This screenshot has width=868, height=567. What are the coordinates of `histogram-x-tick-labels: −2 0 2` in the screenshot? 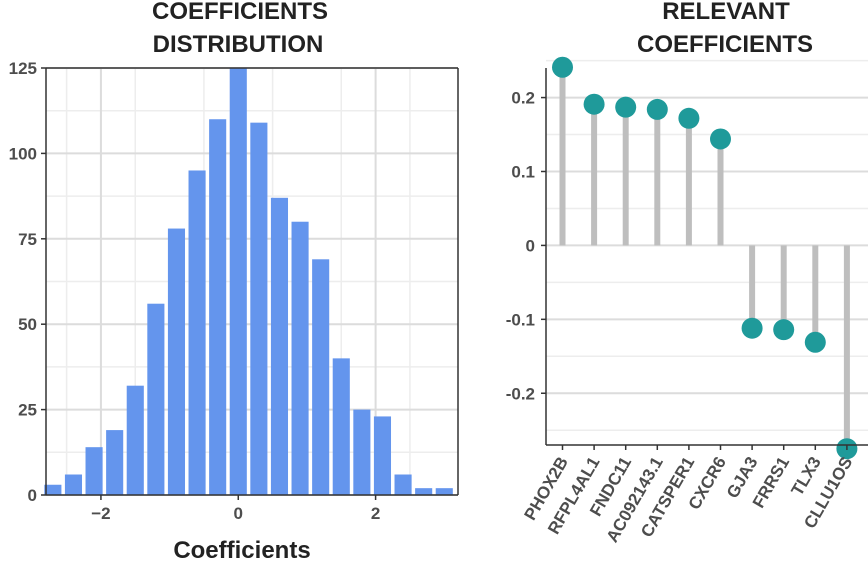 It's located at (235, 513).